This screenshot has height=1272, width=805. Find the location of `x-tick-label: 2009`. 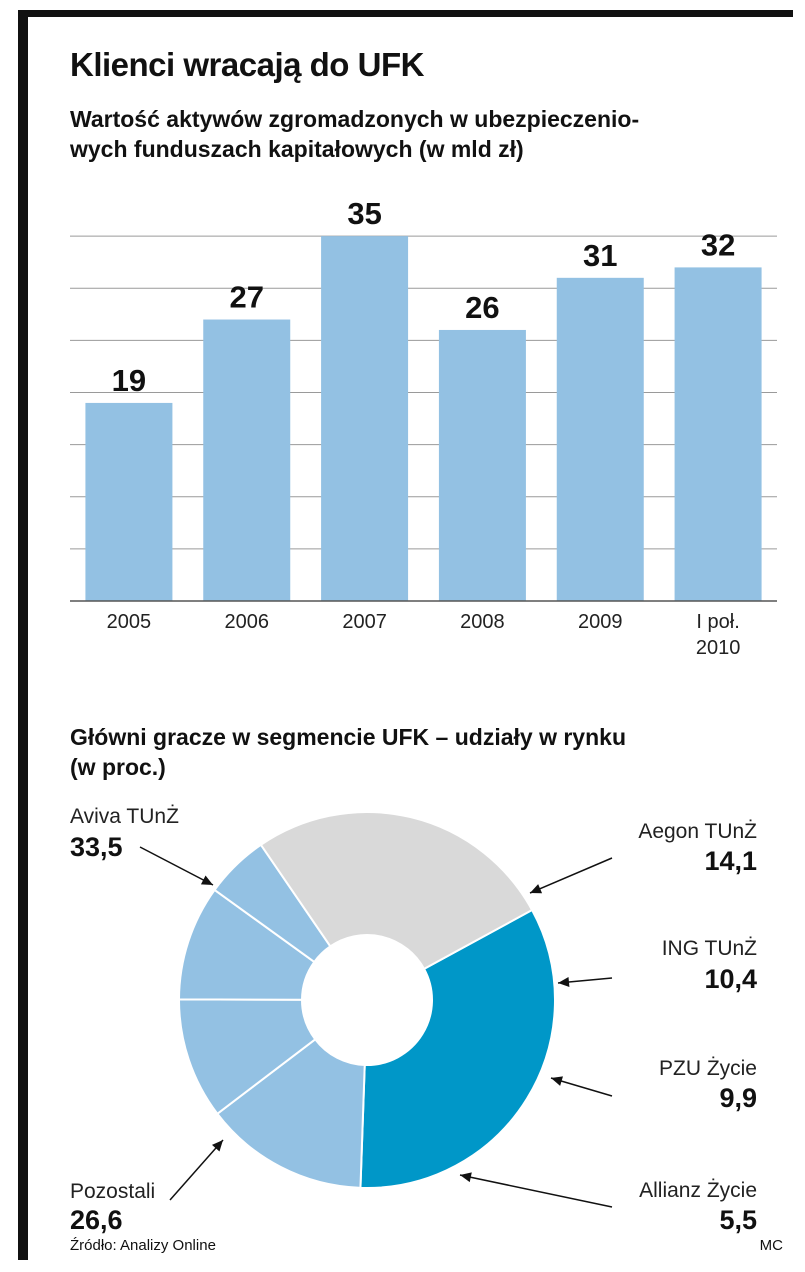

x-tick-label: 2009 is located at coordinates (600, 622).